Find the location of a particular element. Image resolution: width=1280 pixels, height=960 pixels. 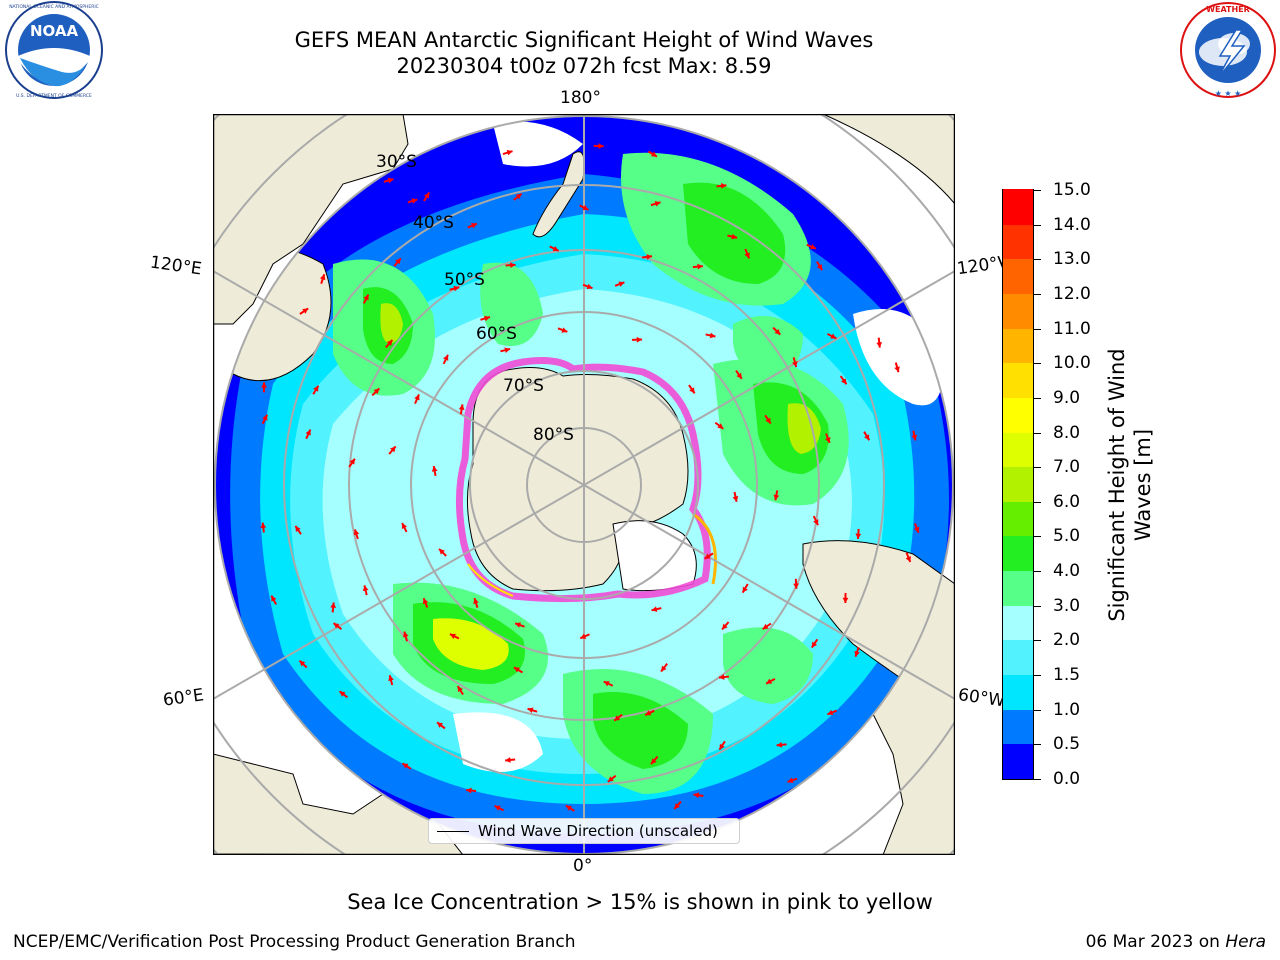

colorbar-label-line2: Waves [m] is located at coordinates (1143, 485).